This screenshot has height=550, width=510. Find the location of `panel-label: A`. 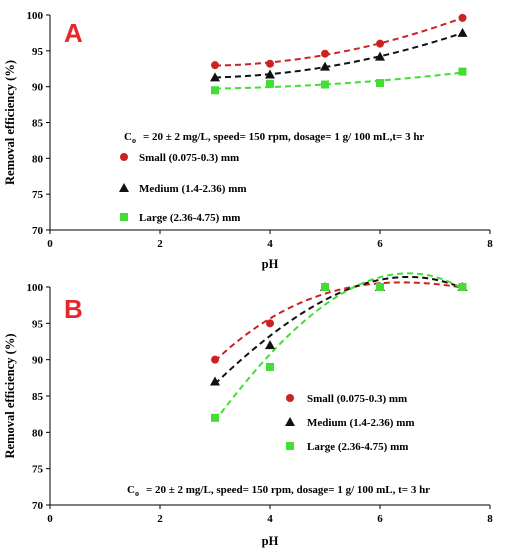

panel-label: A is located at coordinates (73, 33).